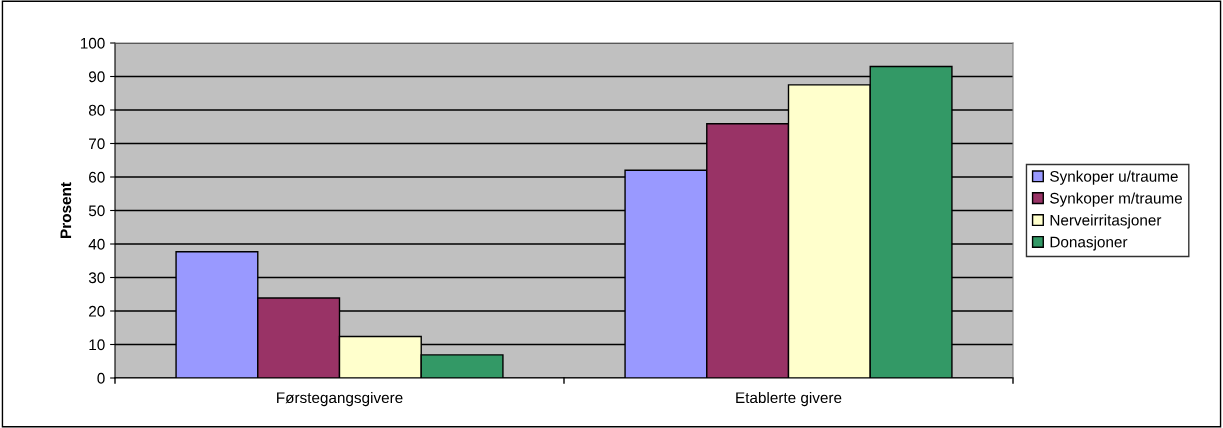  I want to click on y-tick-label: 10, so click(97, 345).